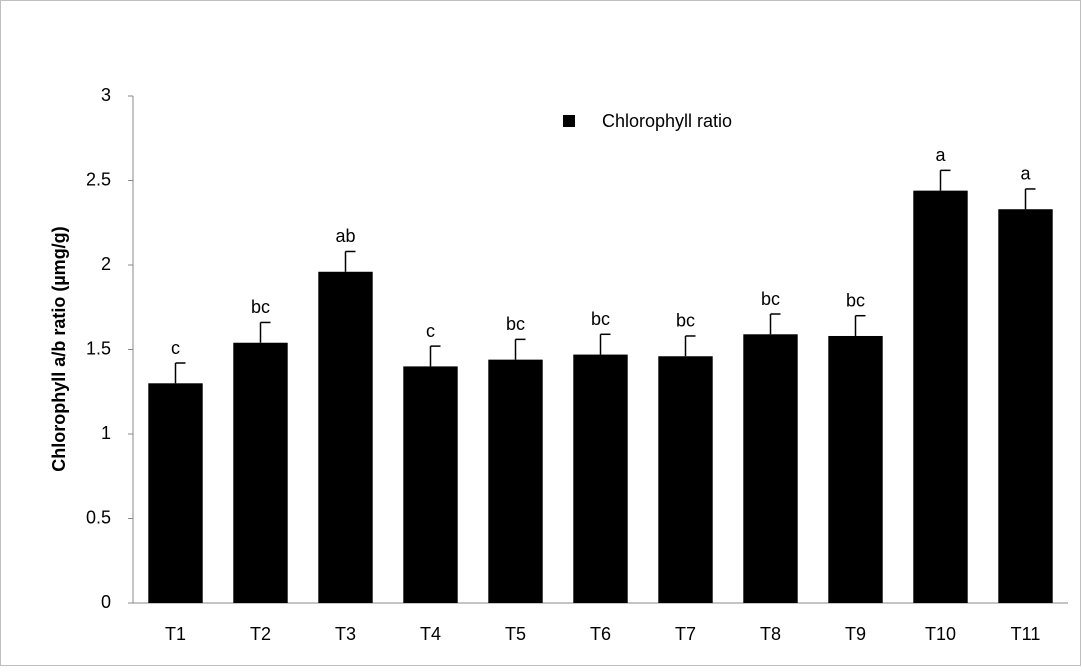 The image size is (1082, 672). What do you see at coordinates (59, 348) in the screenshot?
I see `y-axis-label: Chlorophyll a/b ratio (µmg/g)` at bounding box center [59, 348].